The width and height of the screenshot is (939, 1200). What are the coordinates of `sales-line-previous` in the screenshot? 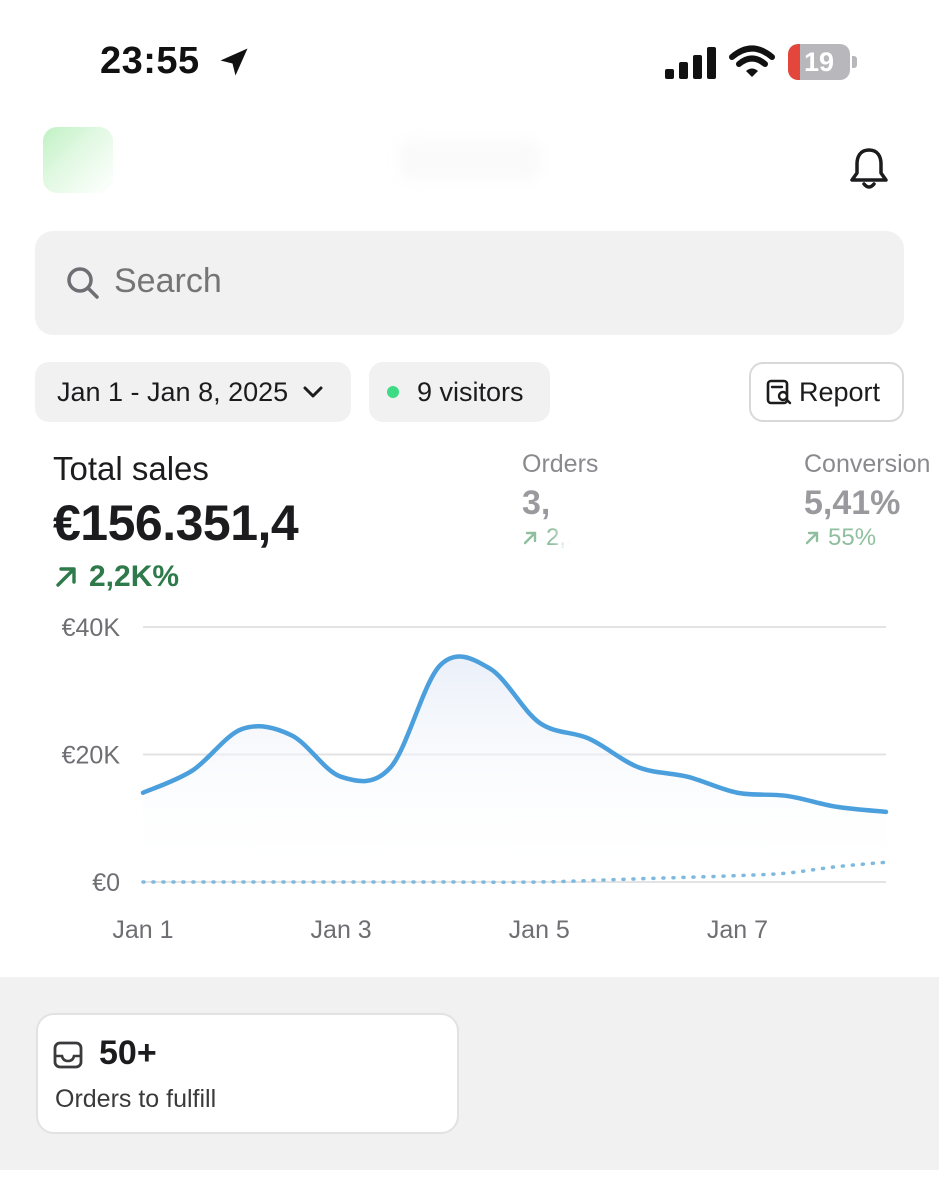 It's located at (514, 872).